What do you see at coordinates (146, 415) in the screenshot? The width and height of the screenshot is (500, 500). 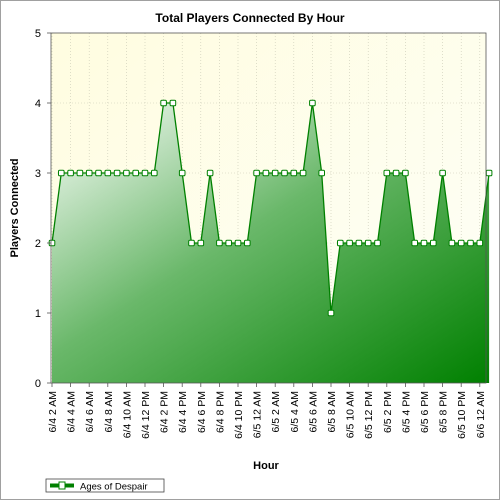 I see `x-tick-label: 6/4 12 PM` at bounding box center [146, 415].